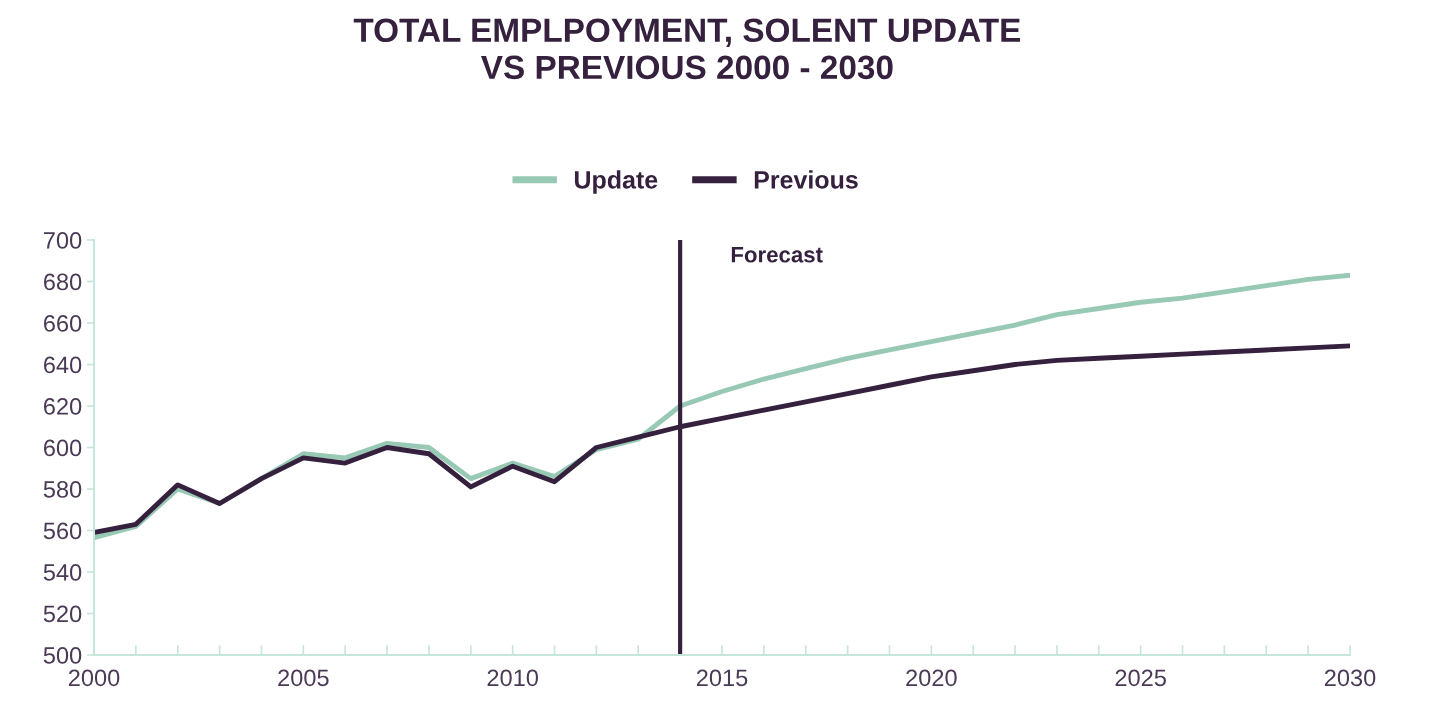 The height and width of the screenshot is (704, 1432). What do you see at coordinates (62, 531) in the screenshot?
I see `y-tick-label: 560` at bounding box center [62, 531].